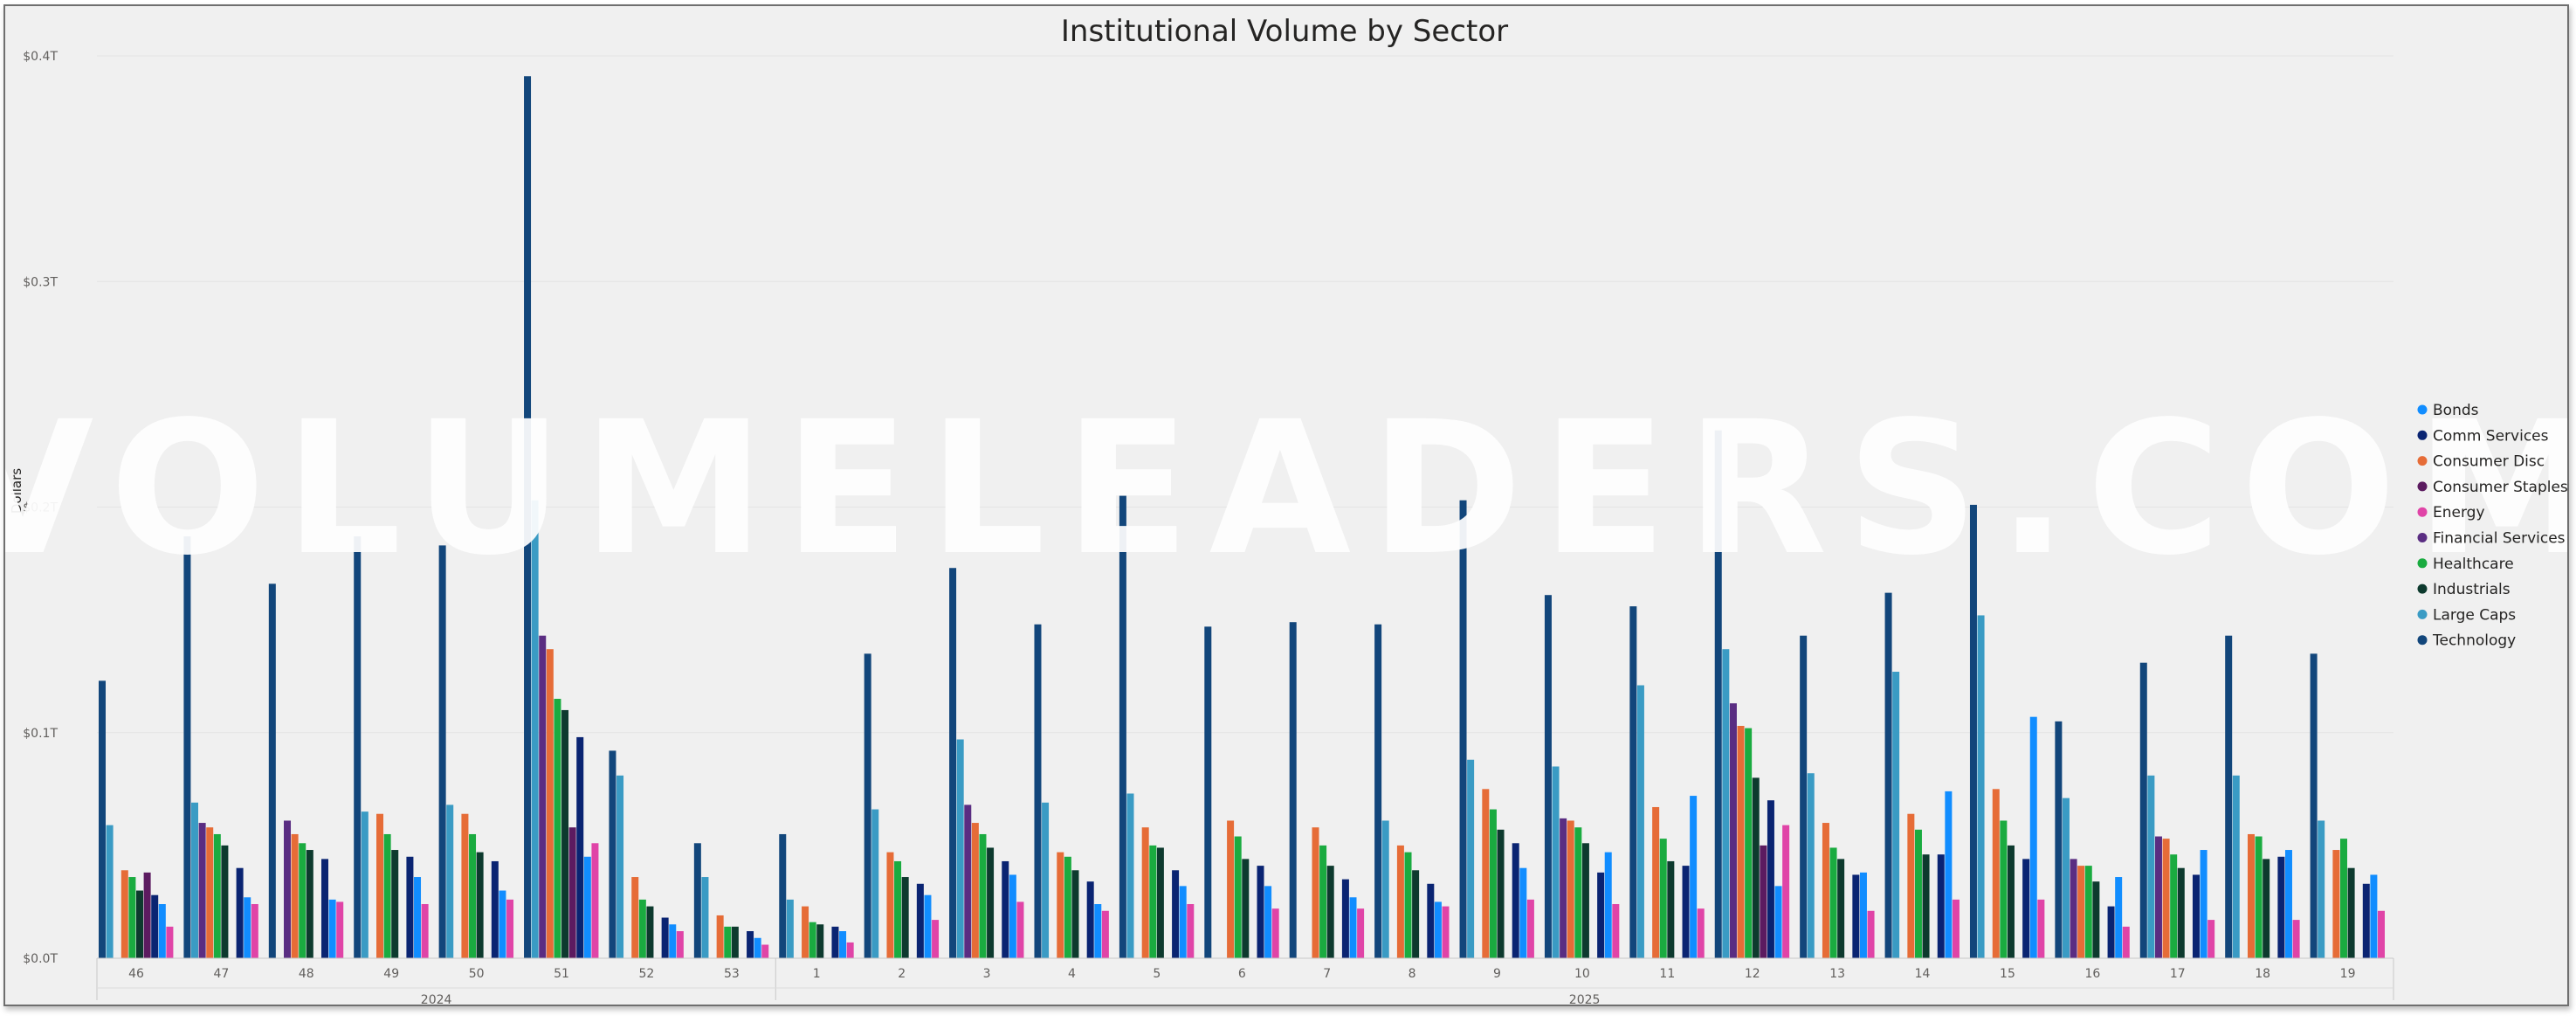 This screenshot has width=2576, height=1022. What do you see at coordinates (502, 924) in the screenshot?
I see `bar-bonds-50: Bonds 50: 0.03` at bounding box center [502, 924].